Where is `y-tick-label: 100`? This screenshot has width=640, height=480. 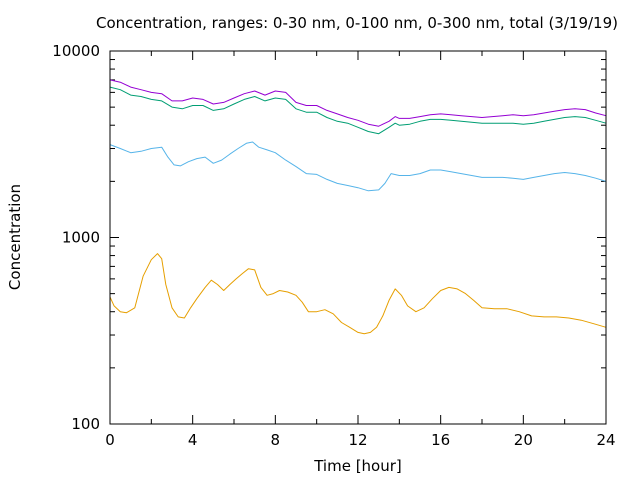
y-tick-label: 100 is located at coordinates (85, 424).